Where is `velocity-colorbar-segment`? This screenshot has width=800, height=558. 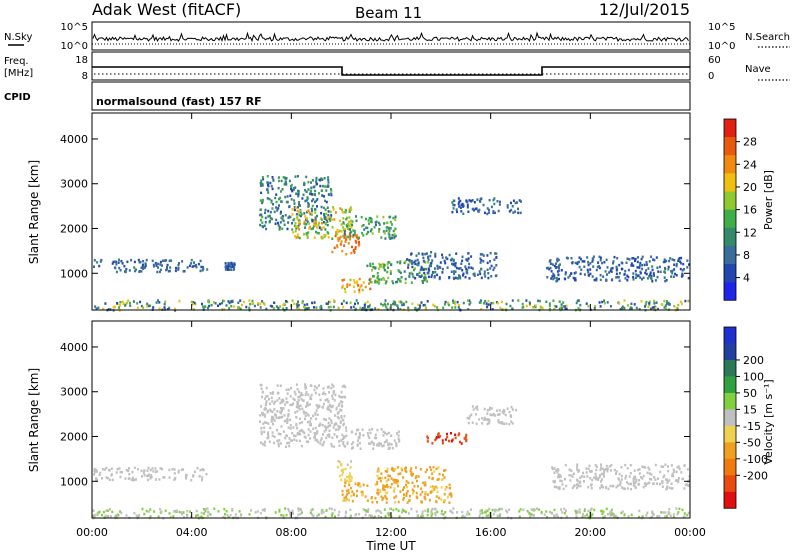 velocity-colorbar-segment is located at coordinates (730, 352).